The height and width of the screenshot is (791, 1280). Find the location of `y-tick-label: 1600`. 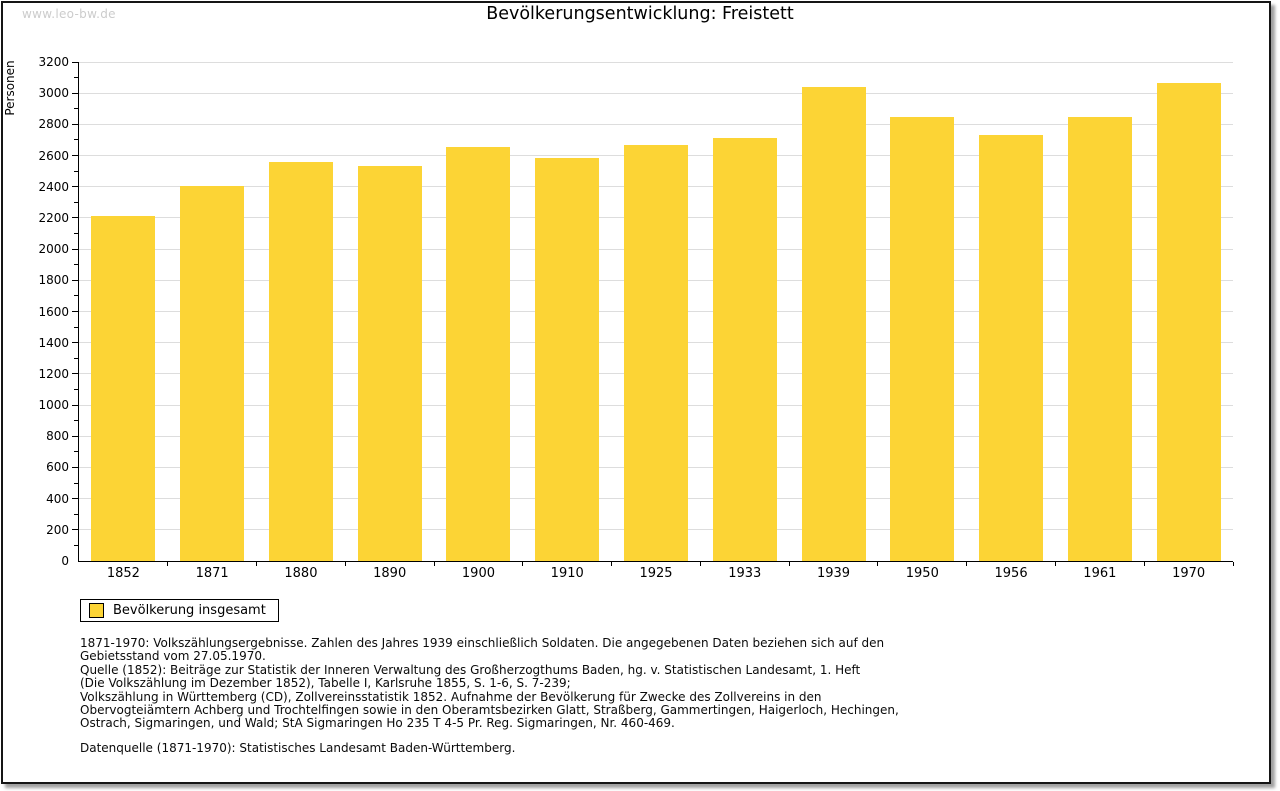

y-tick-label: 1600 is located at coordinates (53, 311).